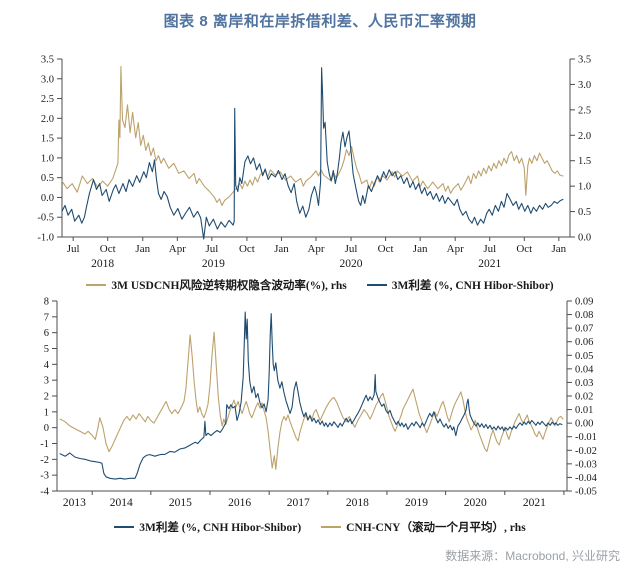 This screenshot has height=576, width=640. I want to click on y-left-tick-label: 0.0, so click(47, 198).